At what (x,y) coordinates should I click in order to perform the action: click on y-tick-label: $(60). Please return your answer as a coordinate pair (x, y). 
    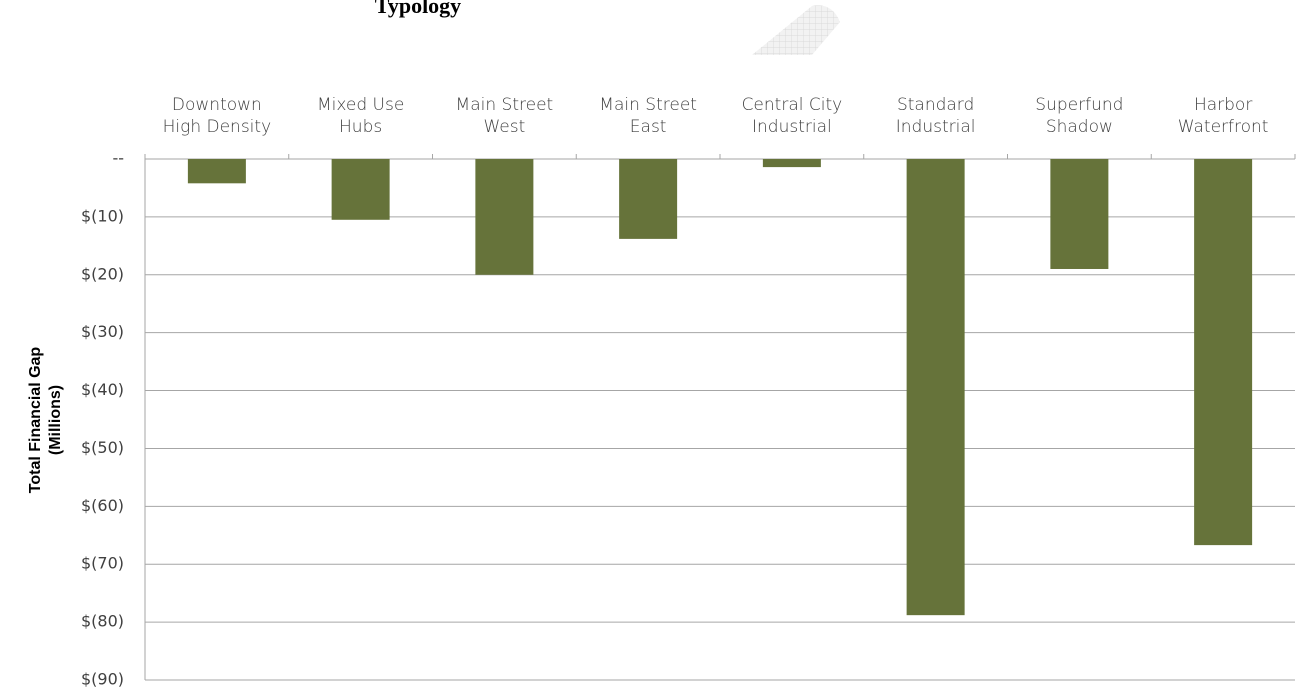
    Looking at the image, I should click on (102, 505).